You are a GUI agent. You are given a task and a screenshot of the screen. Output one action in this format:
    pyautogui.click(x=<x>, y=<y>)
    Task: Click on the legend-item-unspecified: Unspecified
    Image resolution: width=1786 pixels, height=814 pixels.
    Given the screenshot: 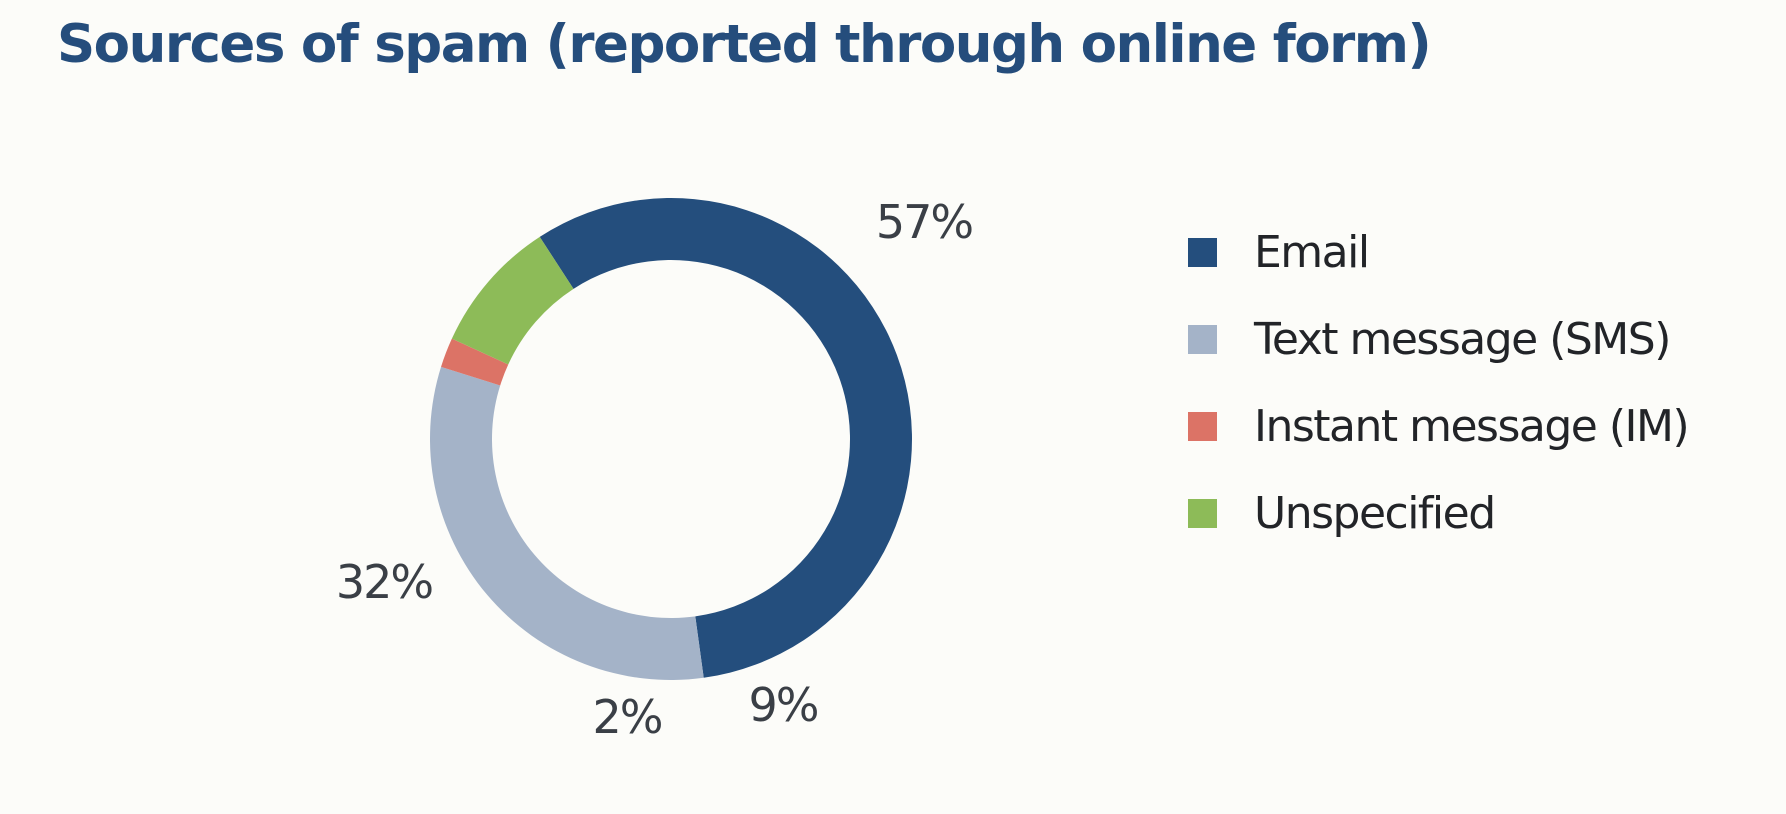 What is the action you would take?
    pyautogui.click(x=1342, y=513)
    